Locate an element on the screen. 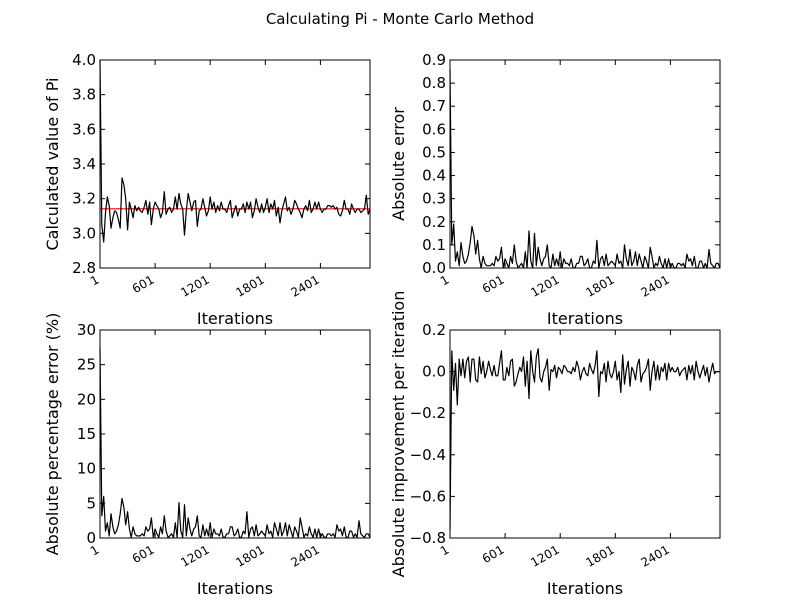 The height and width of the screenshot is (600, 800). y-tick-label: 0.5 is located at coordinates (434, 152).